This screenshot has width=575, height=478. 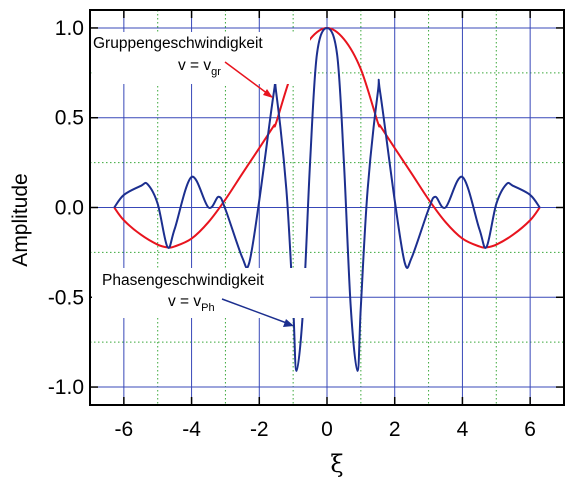 I want to click on group-velocity-label-bg, so click(x=201, y=58).